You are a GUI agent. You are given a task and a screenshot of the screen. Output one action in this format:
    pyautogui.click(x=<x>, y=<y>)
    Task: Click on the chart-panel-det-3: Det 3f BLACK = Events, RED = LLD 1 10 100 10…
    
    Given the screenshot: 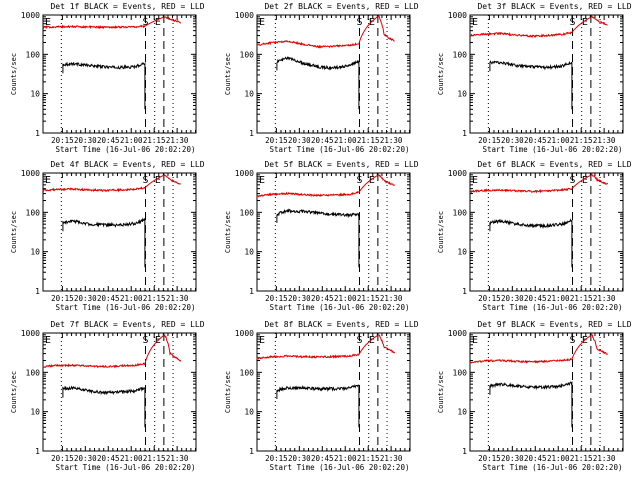 What is the action you would take?
    pyautogui.click(x=534, y=78)
    